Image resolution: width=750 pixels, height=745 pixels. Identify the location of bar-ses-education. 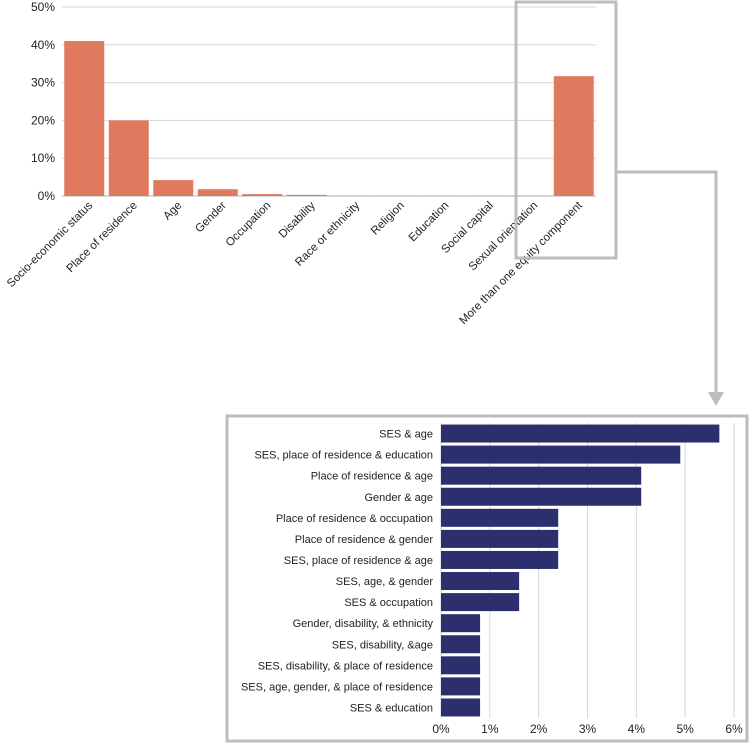
(461, 707).